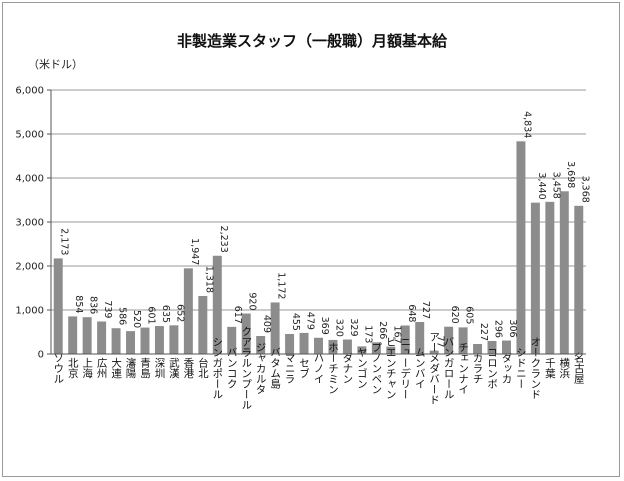  What do you see at coordinates (311, 41) in the screenshot?
I see `chart-title: 非製造業スタッフ（一般職）月額基本給` at bounding box center [311, 41].